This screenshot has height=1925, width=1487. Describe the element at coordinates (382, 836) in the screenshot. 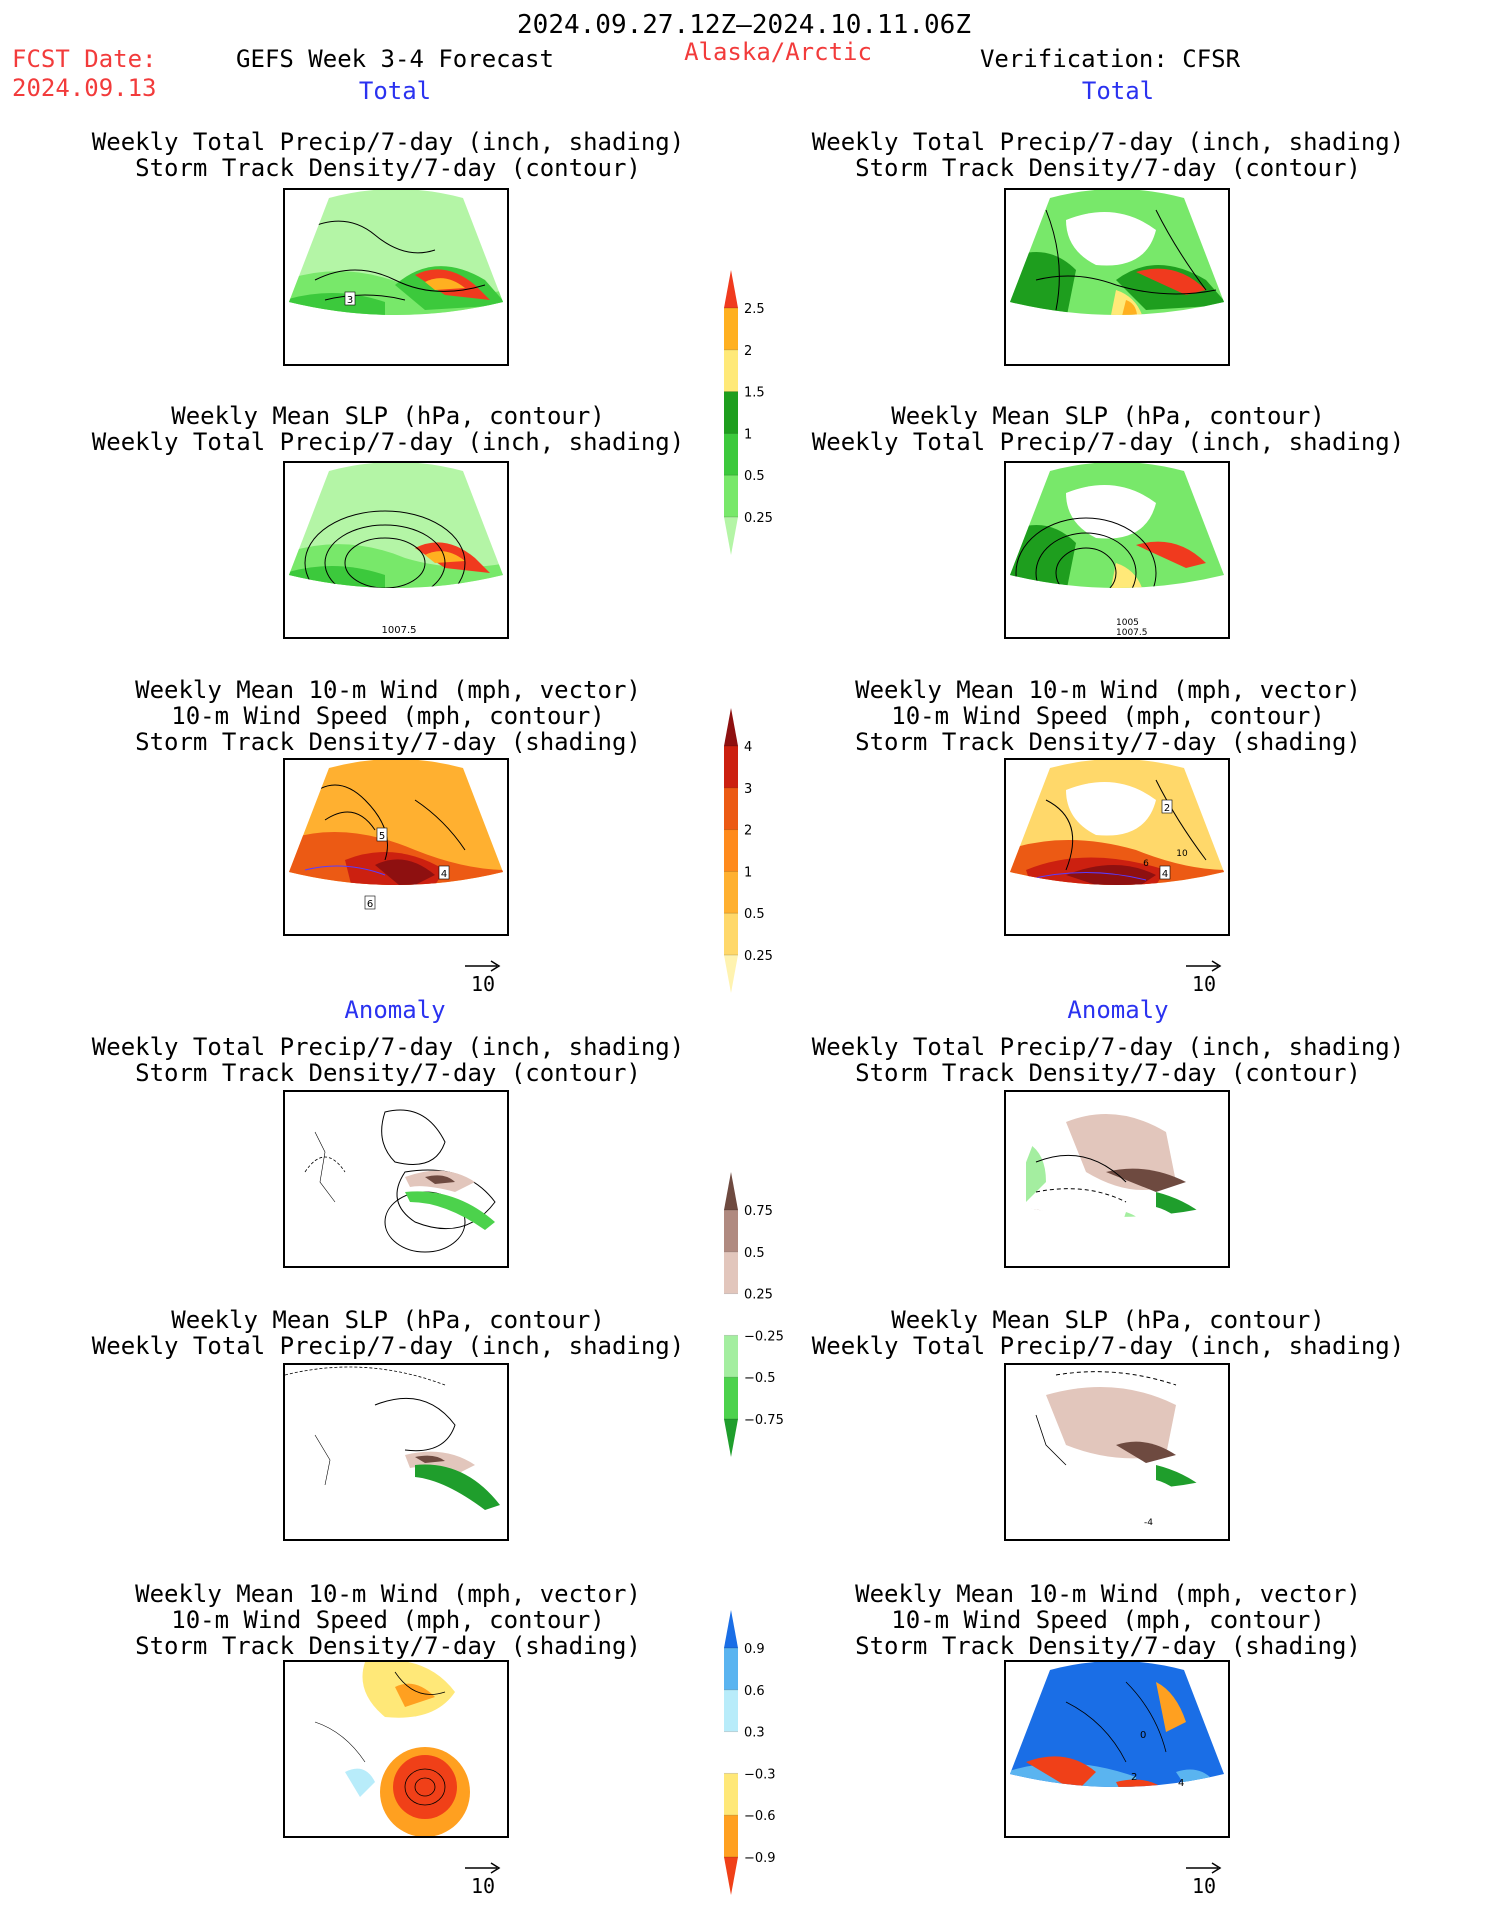

I see `svg-text: 5` at that location.